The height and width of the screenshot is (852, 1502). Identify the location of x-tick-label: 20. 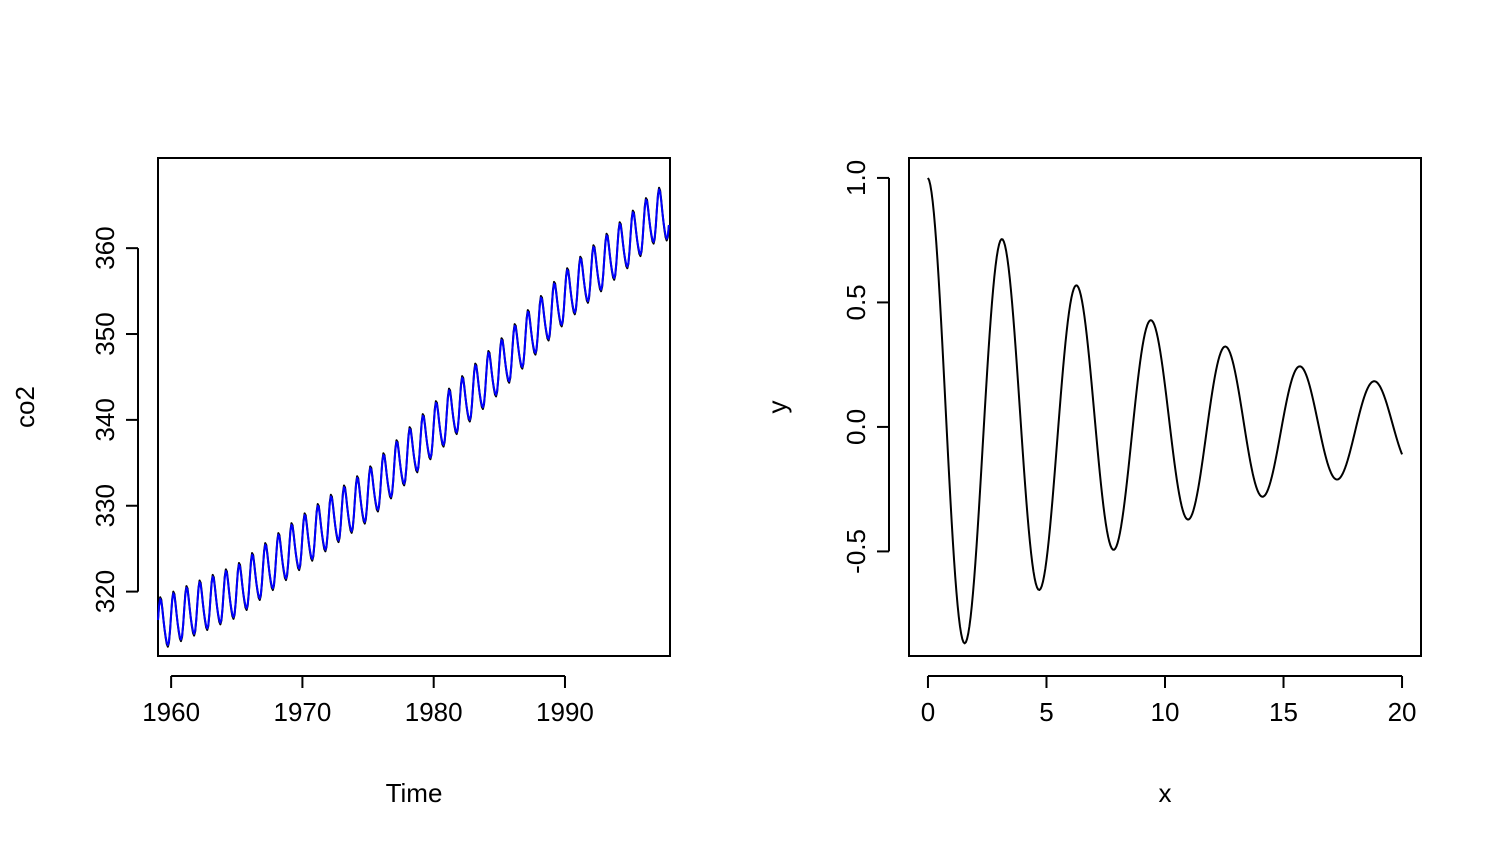
(1402, 712).